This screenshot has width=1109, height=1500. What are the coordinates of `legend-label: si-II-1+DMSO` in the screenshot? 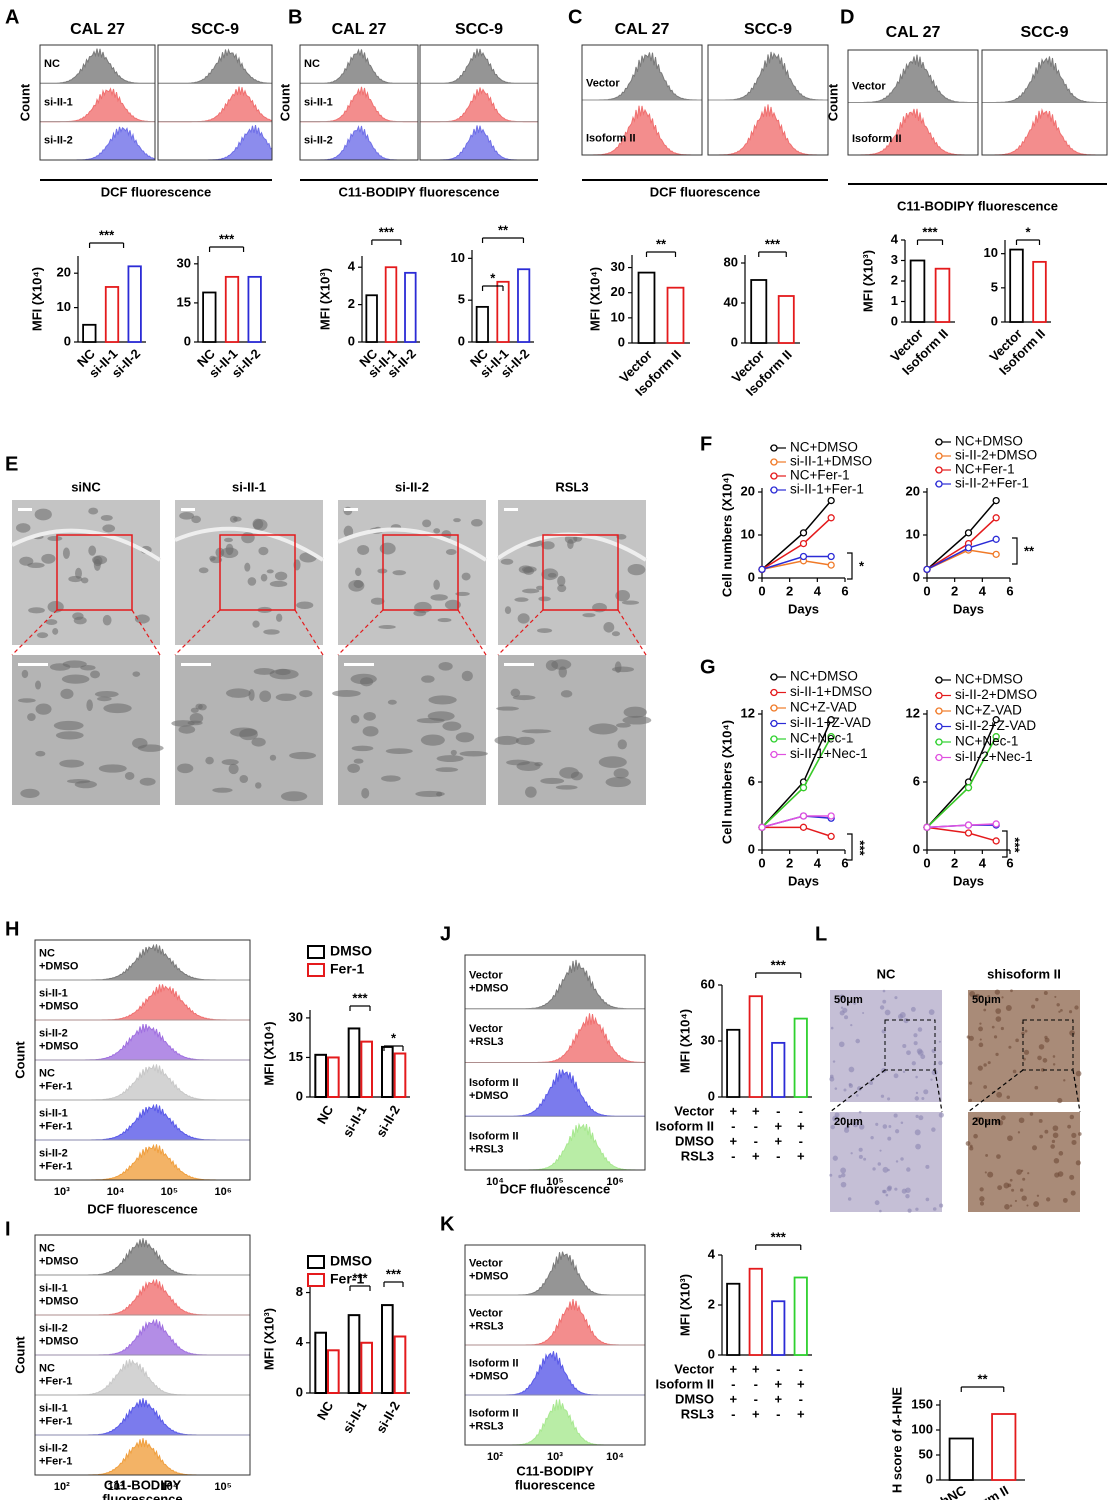 It's located at (831, 691).